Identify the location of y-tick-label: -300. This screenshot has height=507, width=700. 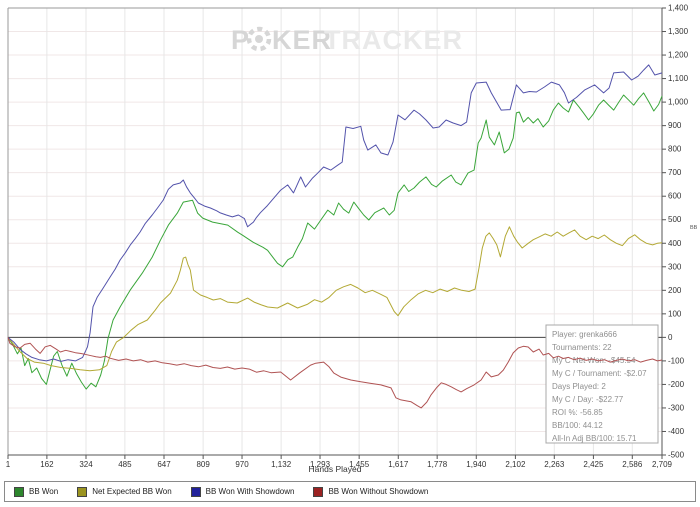
(676, 407).